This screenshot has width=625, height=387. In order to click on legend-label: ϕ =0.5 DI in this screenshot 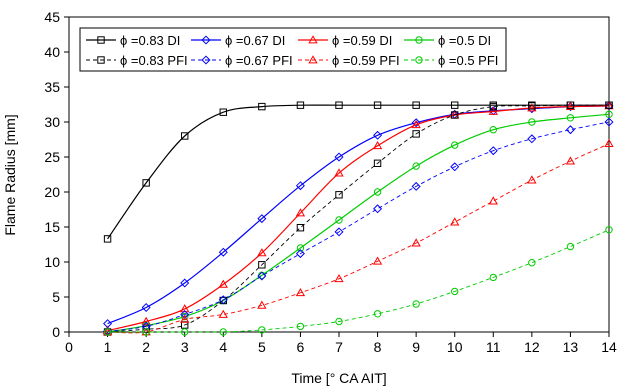, I will do `click(464, 40)`.